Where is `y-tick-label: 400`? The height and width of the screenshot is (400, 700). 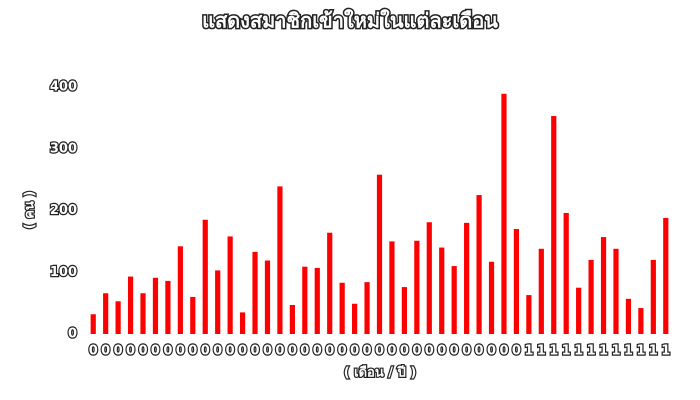 y-tick-label: 400 is located at coordinates (63, 87).